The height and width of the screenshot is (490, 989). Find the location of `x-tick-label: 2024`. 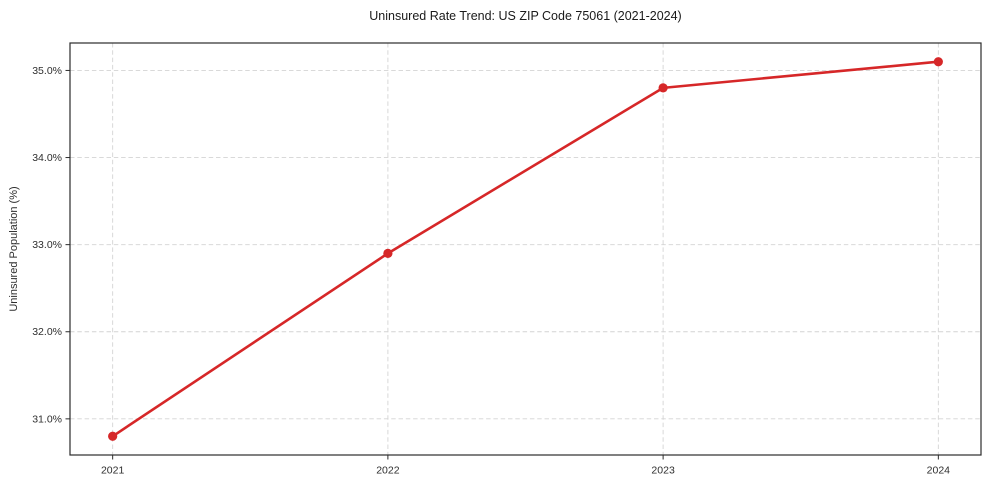

x-tick-label: 2024 is located at coordinates (939, 471).